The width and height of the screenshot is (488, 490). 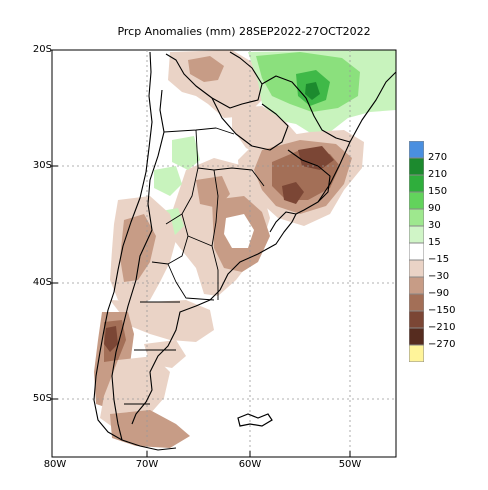 I want to click on lat-label-30s: 30S, so click(x=42, y=165).